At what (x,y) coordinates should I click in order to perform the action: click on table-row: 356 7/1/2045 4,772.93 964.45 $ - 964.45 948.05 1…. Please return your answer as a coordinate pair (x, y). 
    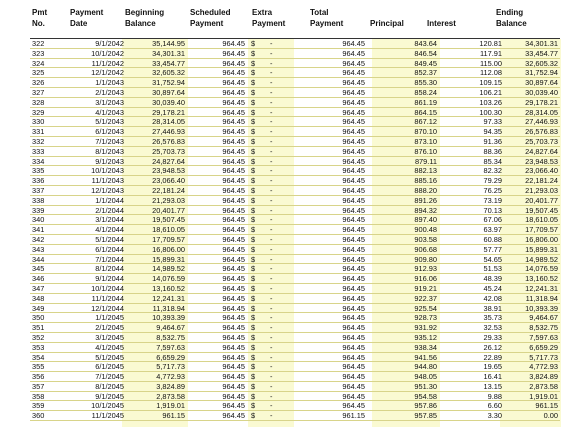
    Looking at the image, I should click on (295, 377).